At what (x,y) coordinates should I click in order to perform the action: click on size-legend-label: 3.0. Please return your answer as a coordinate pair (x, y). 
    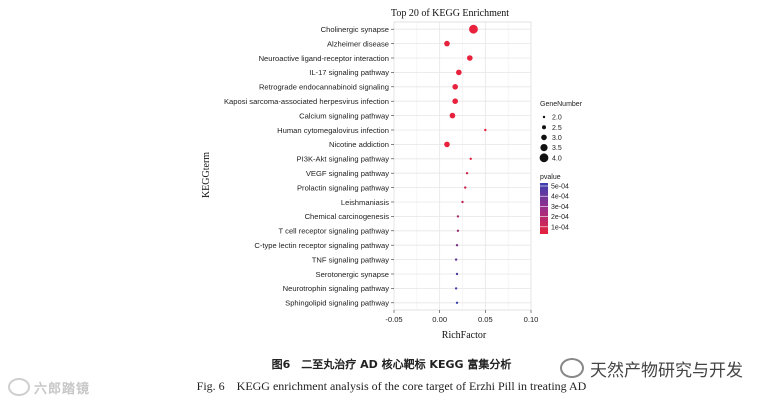
    Looking at the image, I should click on (557, 138).